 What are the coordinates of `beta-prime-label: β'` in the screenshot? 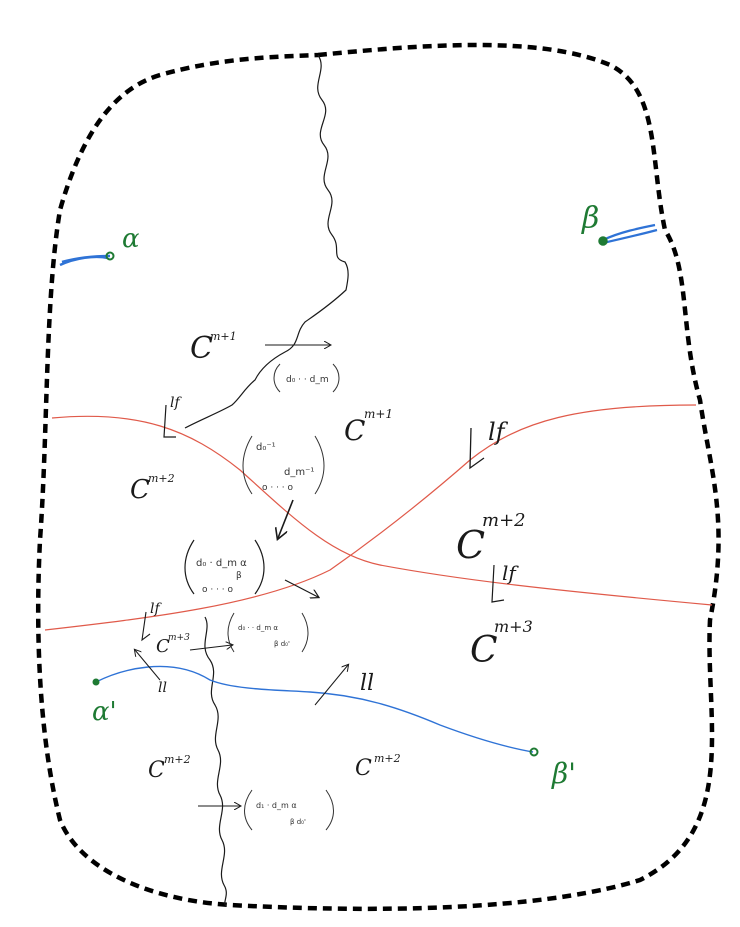 It's located at (563, 773).